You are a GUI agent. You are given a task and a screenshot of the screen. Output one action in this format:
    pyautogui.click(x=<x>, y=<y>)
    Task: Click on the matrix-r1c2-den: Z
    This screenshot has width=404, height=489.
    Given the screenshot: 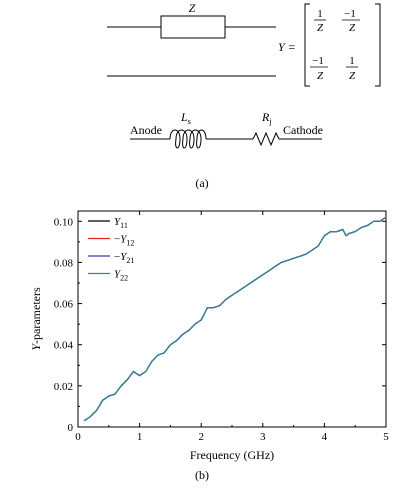 What is the action you would take?
    pyautogui.click(x=352, y=28)
    